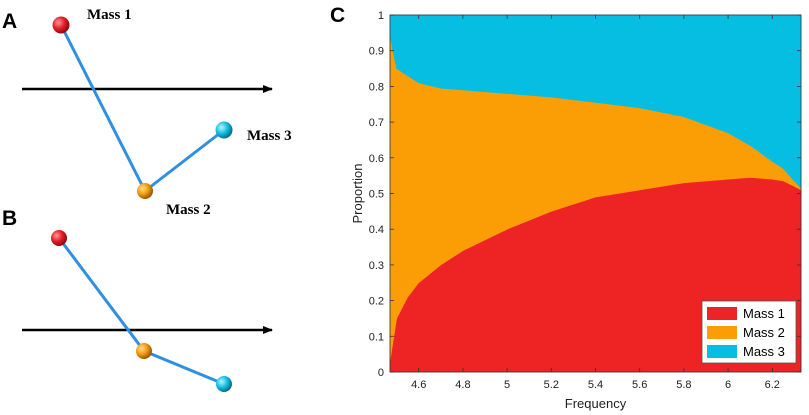 The width and height of the screenshot is (809, 415). What do you see at coordinates (462, 385) in the screenshot?
I see `x-tick-label: 4.8` at bounding box center [462, 385].